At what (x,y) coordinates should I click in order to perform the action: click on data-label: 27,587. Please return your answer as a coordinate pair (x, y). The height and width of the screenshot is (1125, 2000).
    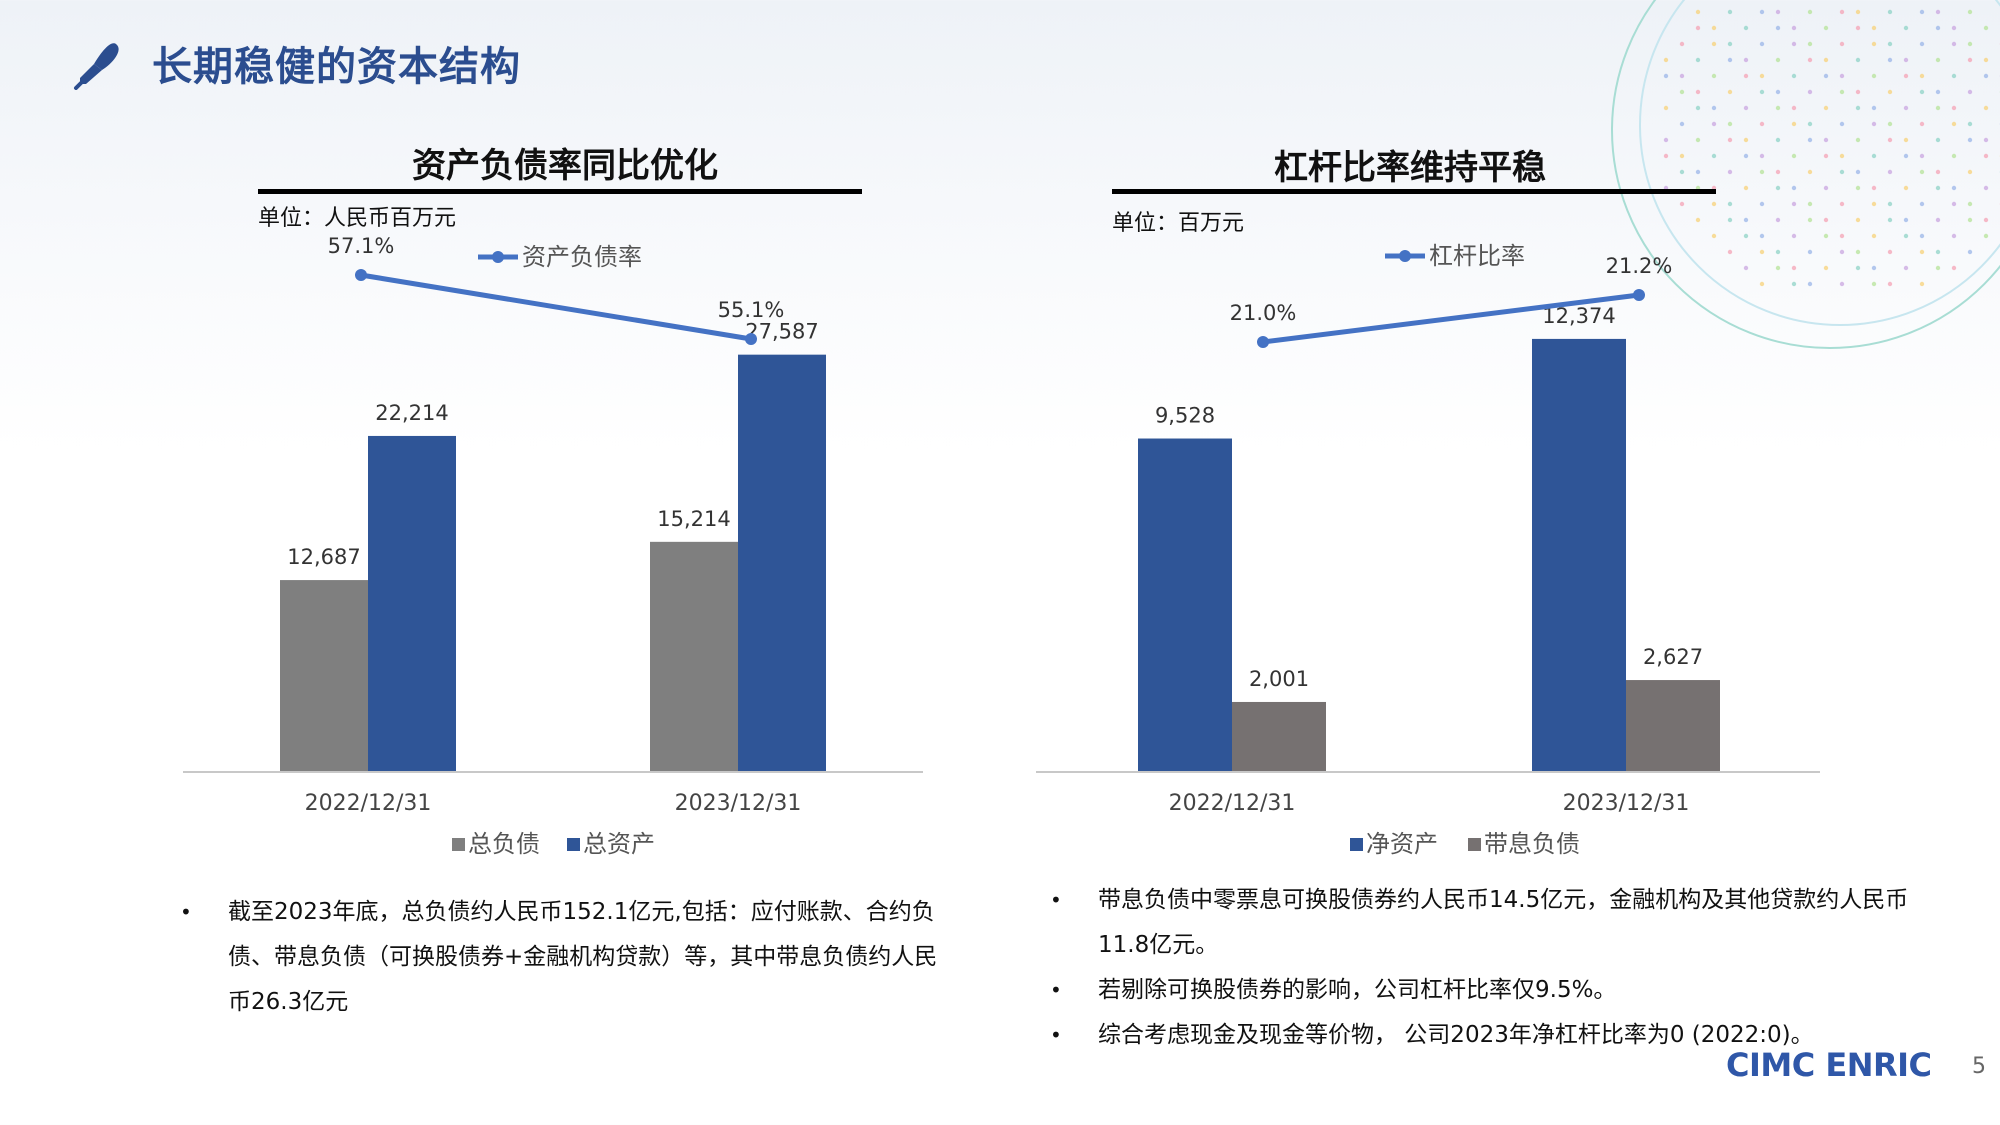
    Looking at the image, I should click on (781, 332).